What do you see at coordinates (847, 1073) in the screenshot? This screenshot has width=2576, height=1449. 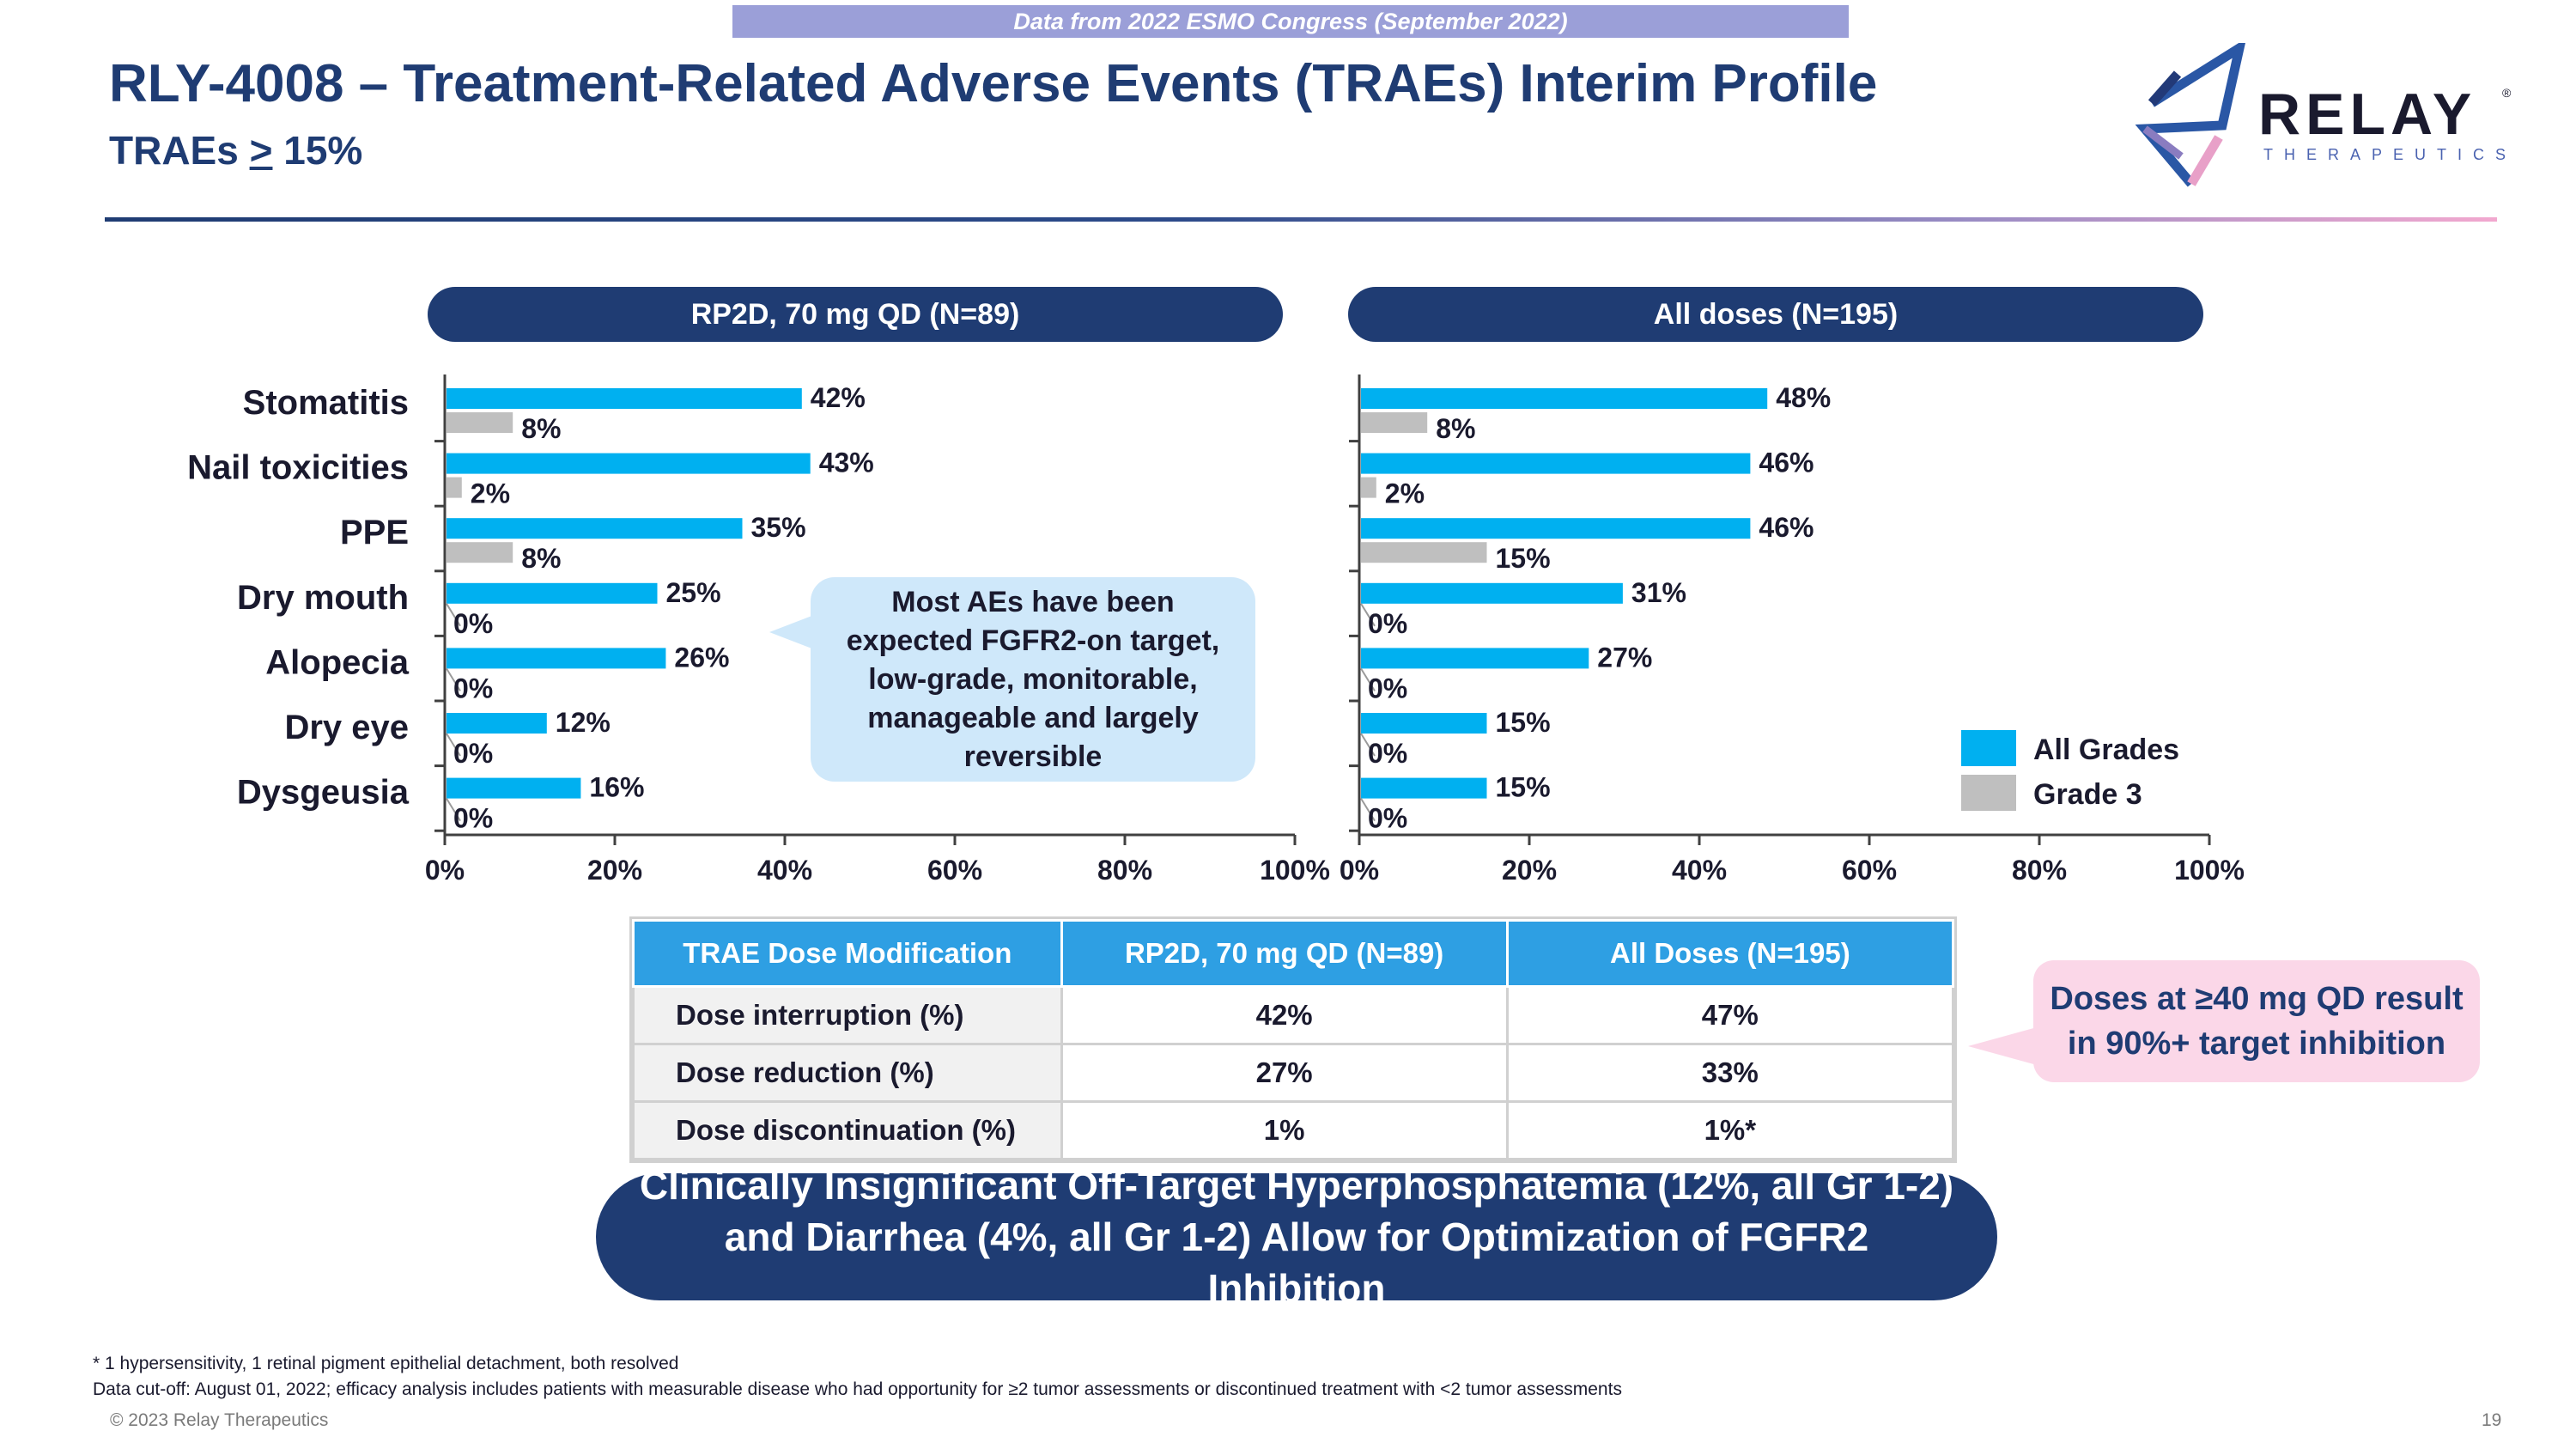 I see `table-row-label: Dose reduction (%)` at bounding box center [847, 1073].